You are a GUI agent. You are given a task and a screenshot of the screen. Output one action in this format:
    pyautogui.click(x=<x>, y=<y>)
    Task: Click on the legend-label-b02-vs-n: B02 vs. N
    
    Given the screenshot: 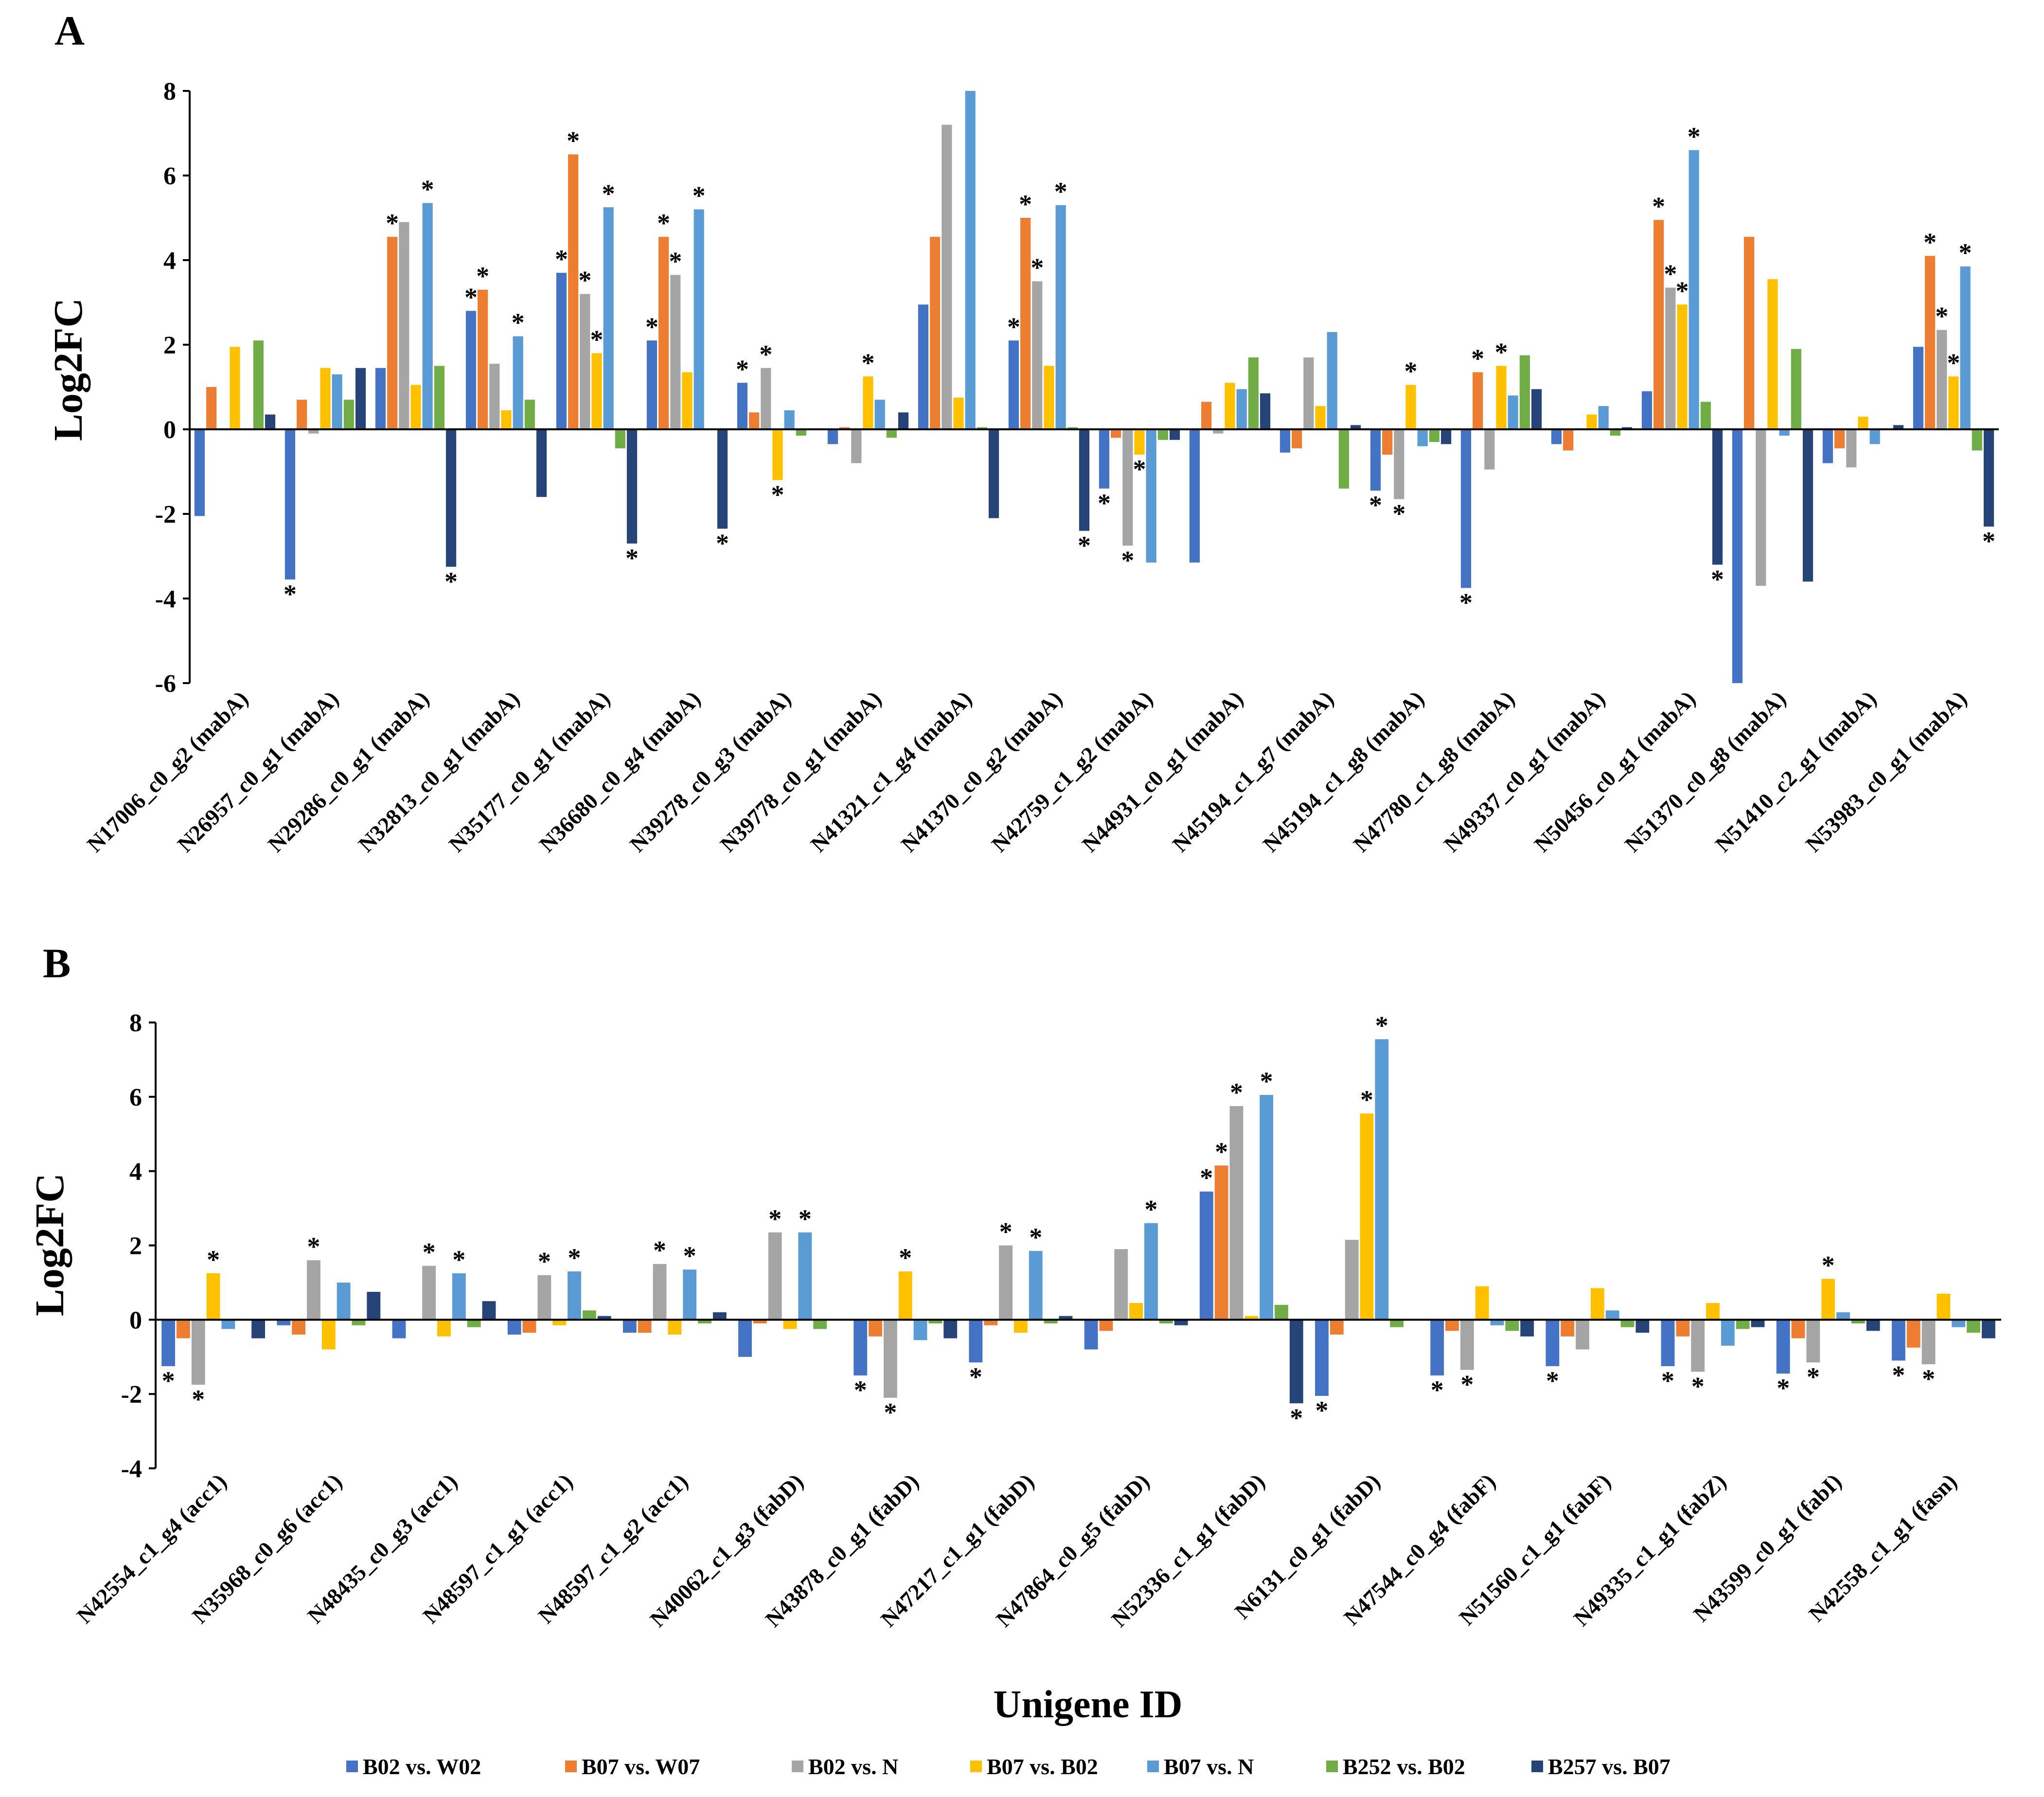 What is the action you would take?
    pyautogui.click(x=853, y=1767)
    